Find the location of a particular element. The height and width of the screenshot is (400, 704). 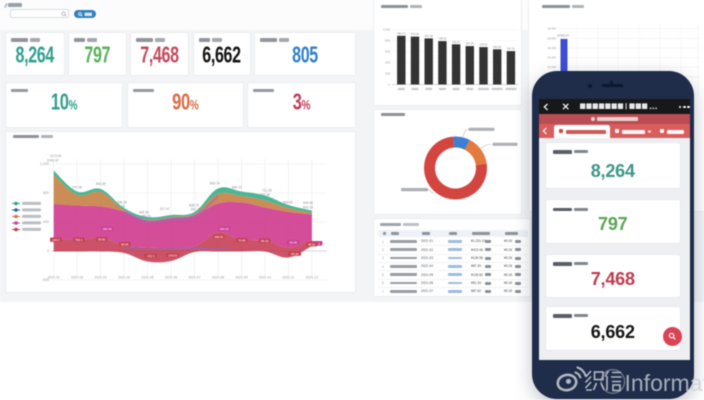

svg-text: 89.28 is located at coordinates (265, 241).